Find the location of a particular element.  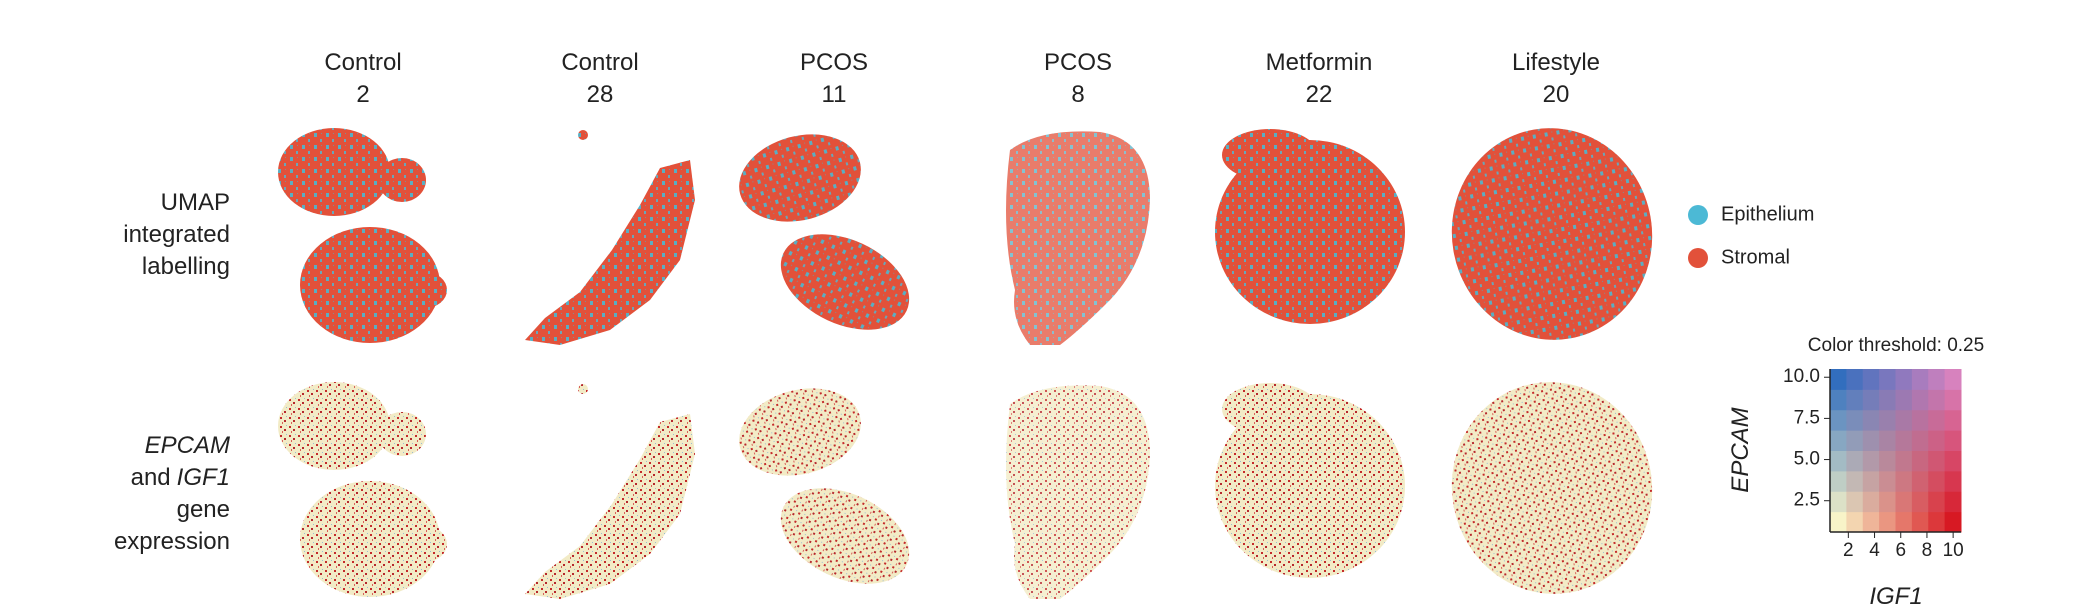

row-label-part: and is located at coordinates (151, 477).